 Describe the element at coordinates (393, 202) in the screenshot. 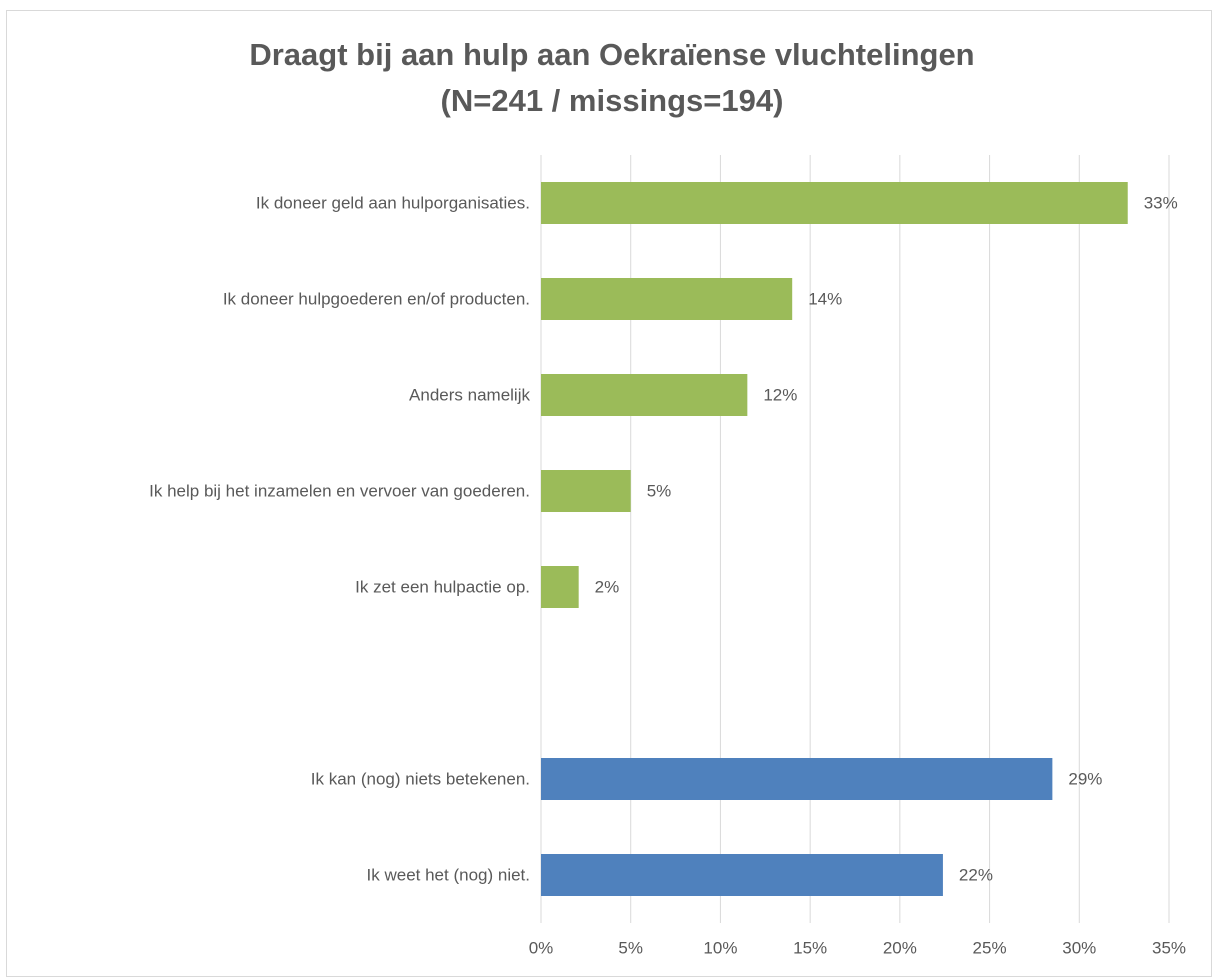

I see `y-tick-label: Ik doneer geld aan hulporganisaties.` at that location.